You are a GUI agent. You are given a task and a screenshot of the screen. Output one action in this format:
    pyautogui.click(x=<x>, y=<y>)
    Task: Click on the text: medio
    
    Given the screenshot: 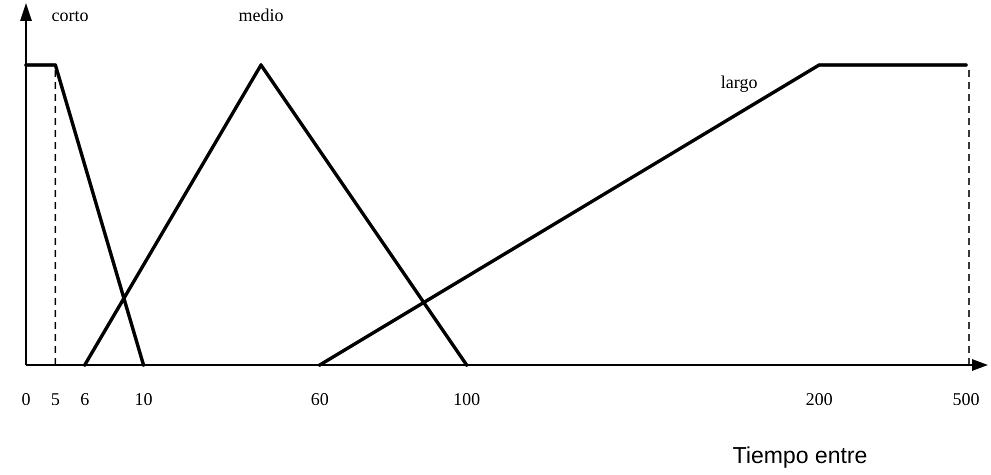 What is the action you would take?
    pyautogui.click(x=261, y=15)
    